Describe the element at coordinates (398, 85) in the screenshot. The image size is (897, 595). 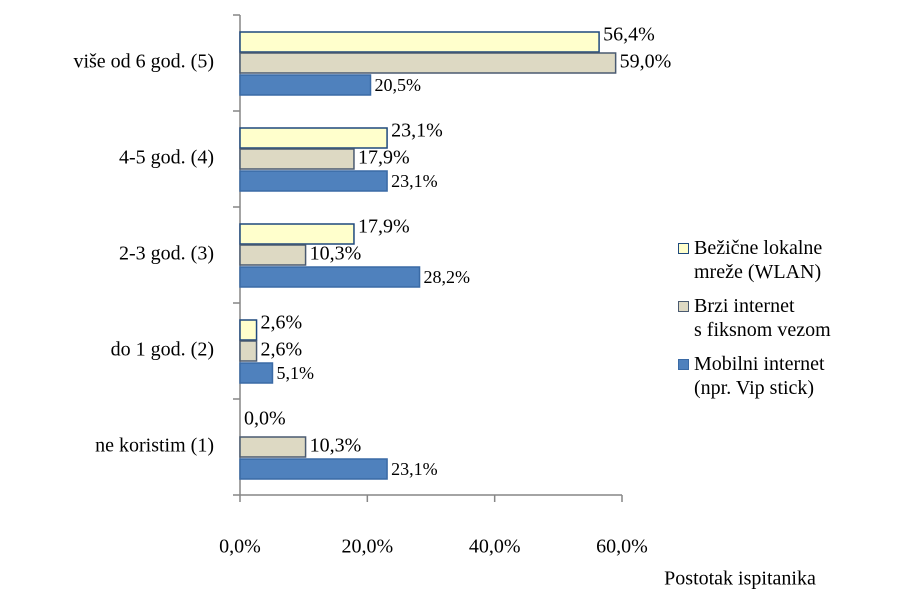
I see `value-label: 20,5%` at that location.